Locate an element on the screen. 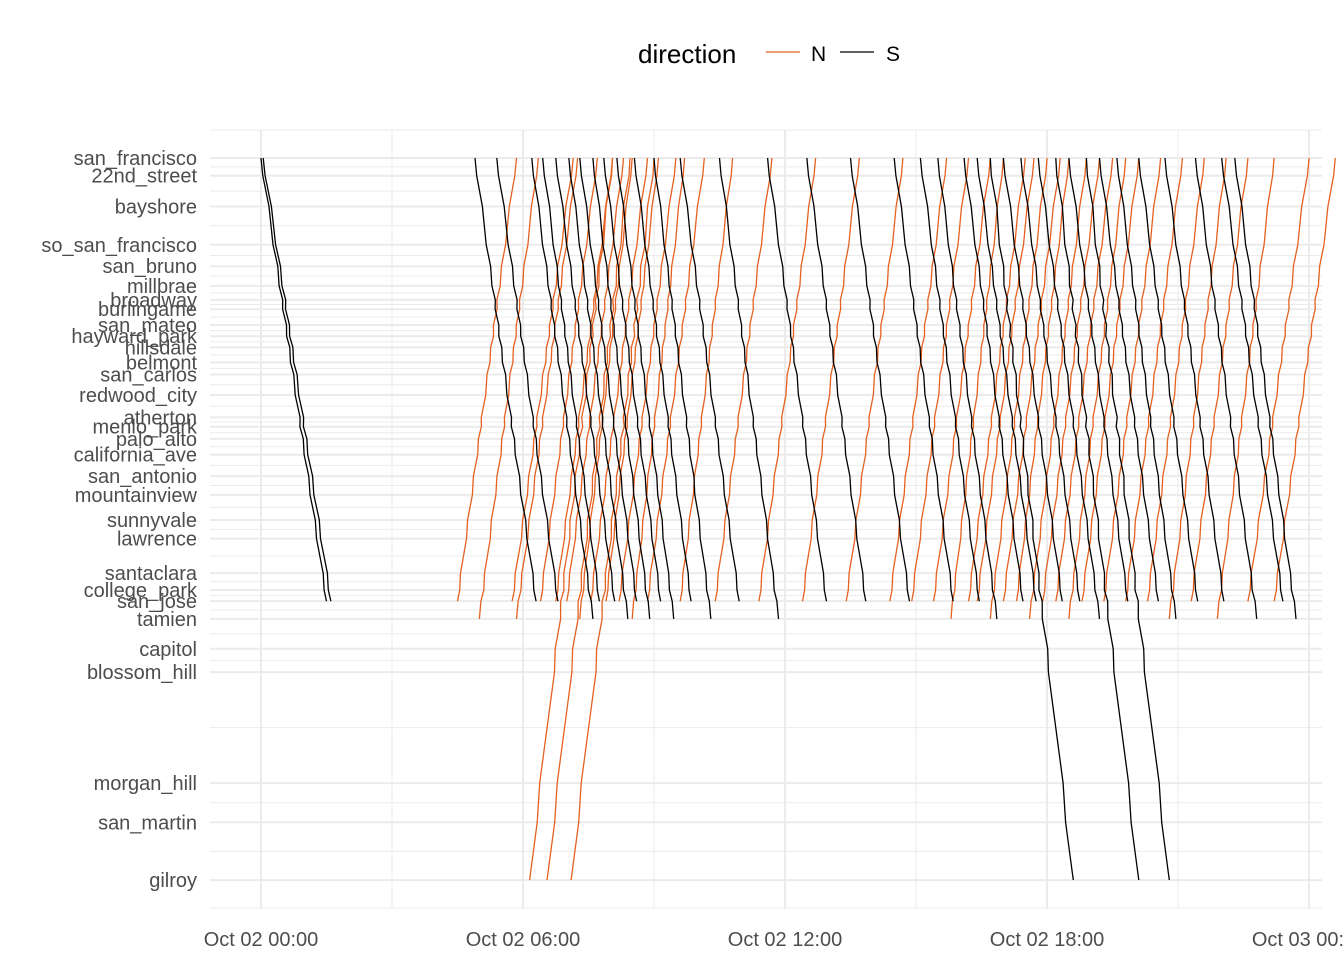 The image size is (1344, 960). station-label: college_park is located at coordinates (141, 591).